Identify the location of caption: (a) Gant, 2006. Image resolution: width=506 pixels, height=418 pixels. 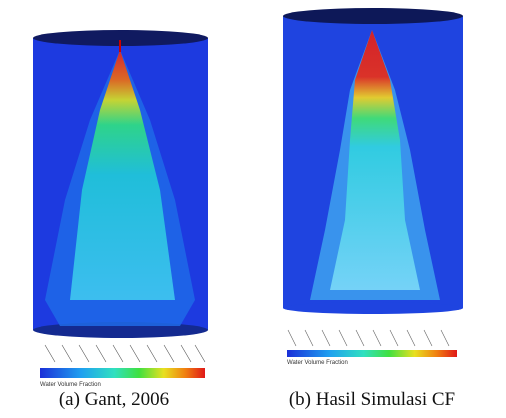
(114, 399).